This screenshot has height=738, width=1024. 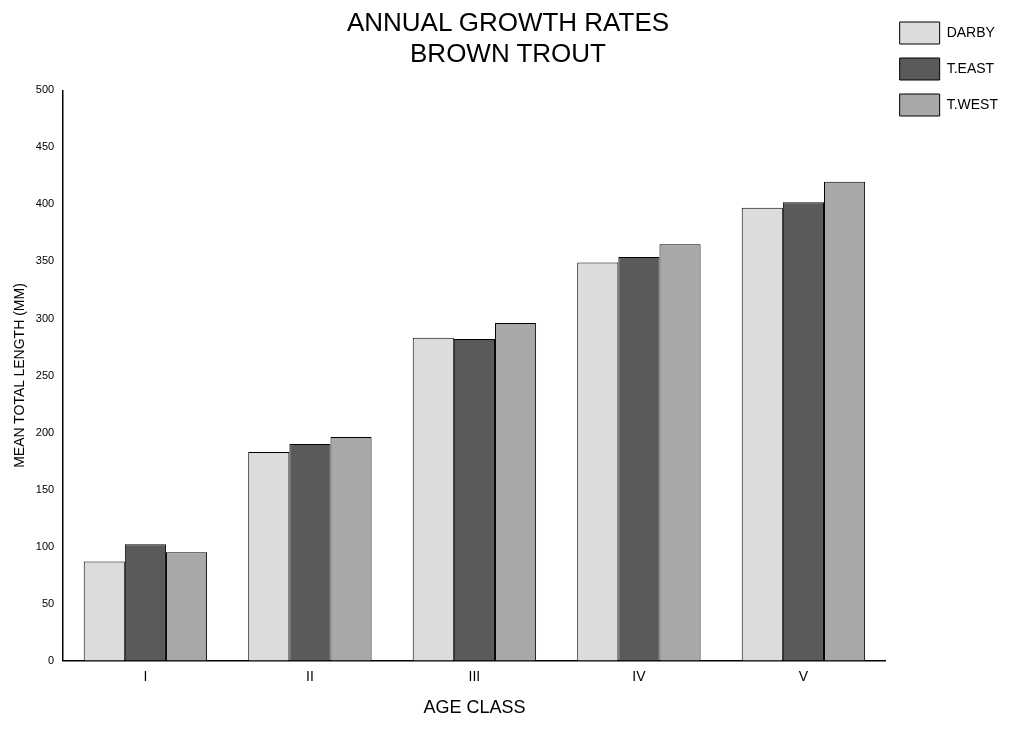 I want to click on y-tick-label: 50, so click(x=48, y=602).